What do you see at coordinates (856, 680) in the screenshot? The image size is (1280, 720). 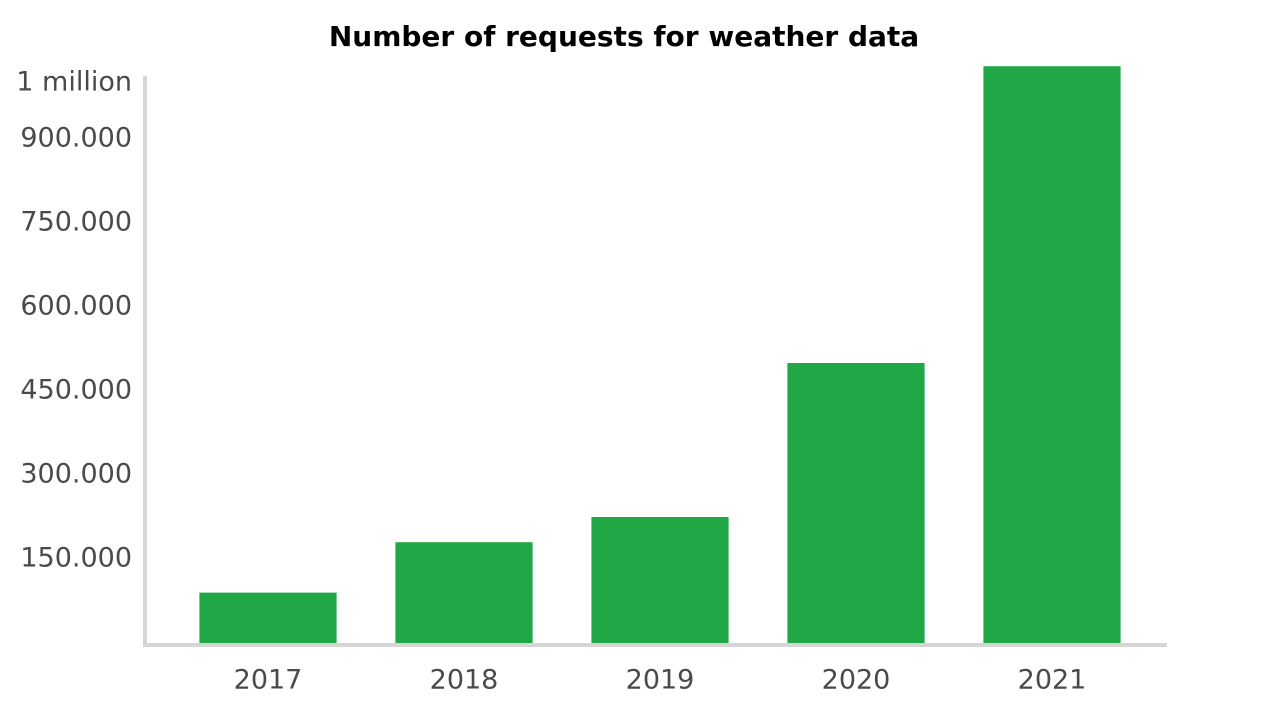 I see `x-tick-label: 2020` at bounding box center [856, 680].